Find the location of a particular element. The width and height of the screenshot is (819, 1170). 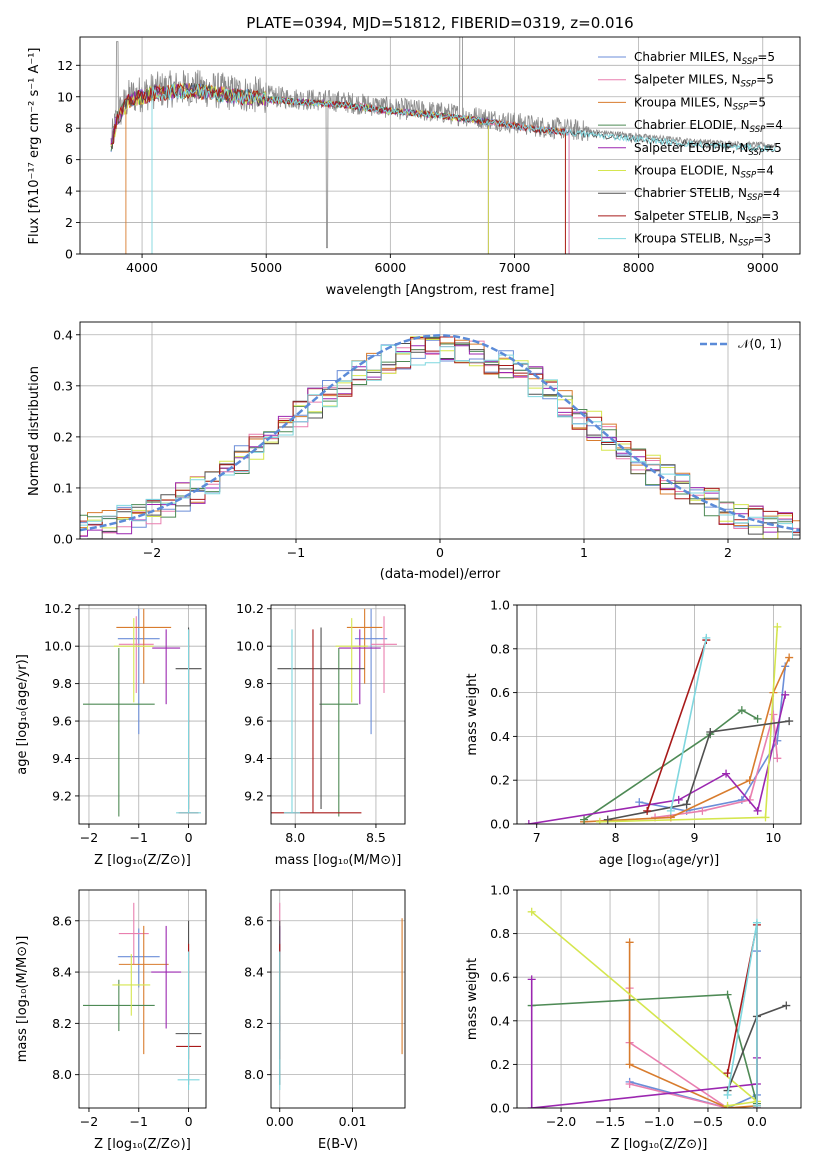

mass-vs-ebv-frame is located at coordinates (338, 999).